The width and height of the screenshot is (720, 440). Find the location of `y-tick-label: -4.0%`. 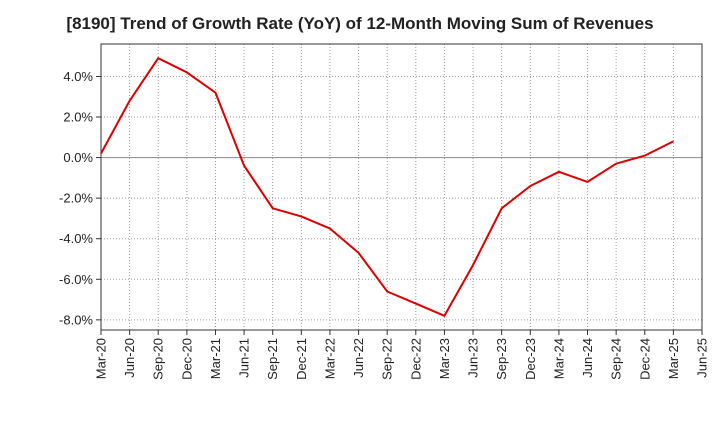

y-tick-label: -4.0% is located at coordinates (76, 238).